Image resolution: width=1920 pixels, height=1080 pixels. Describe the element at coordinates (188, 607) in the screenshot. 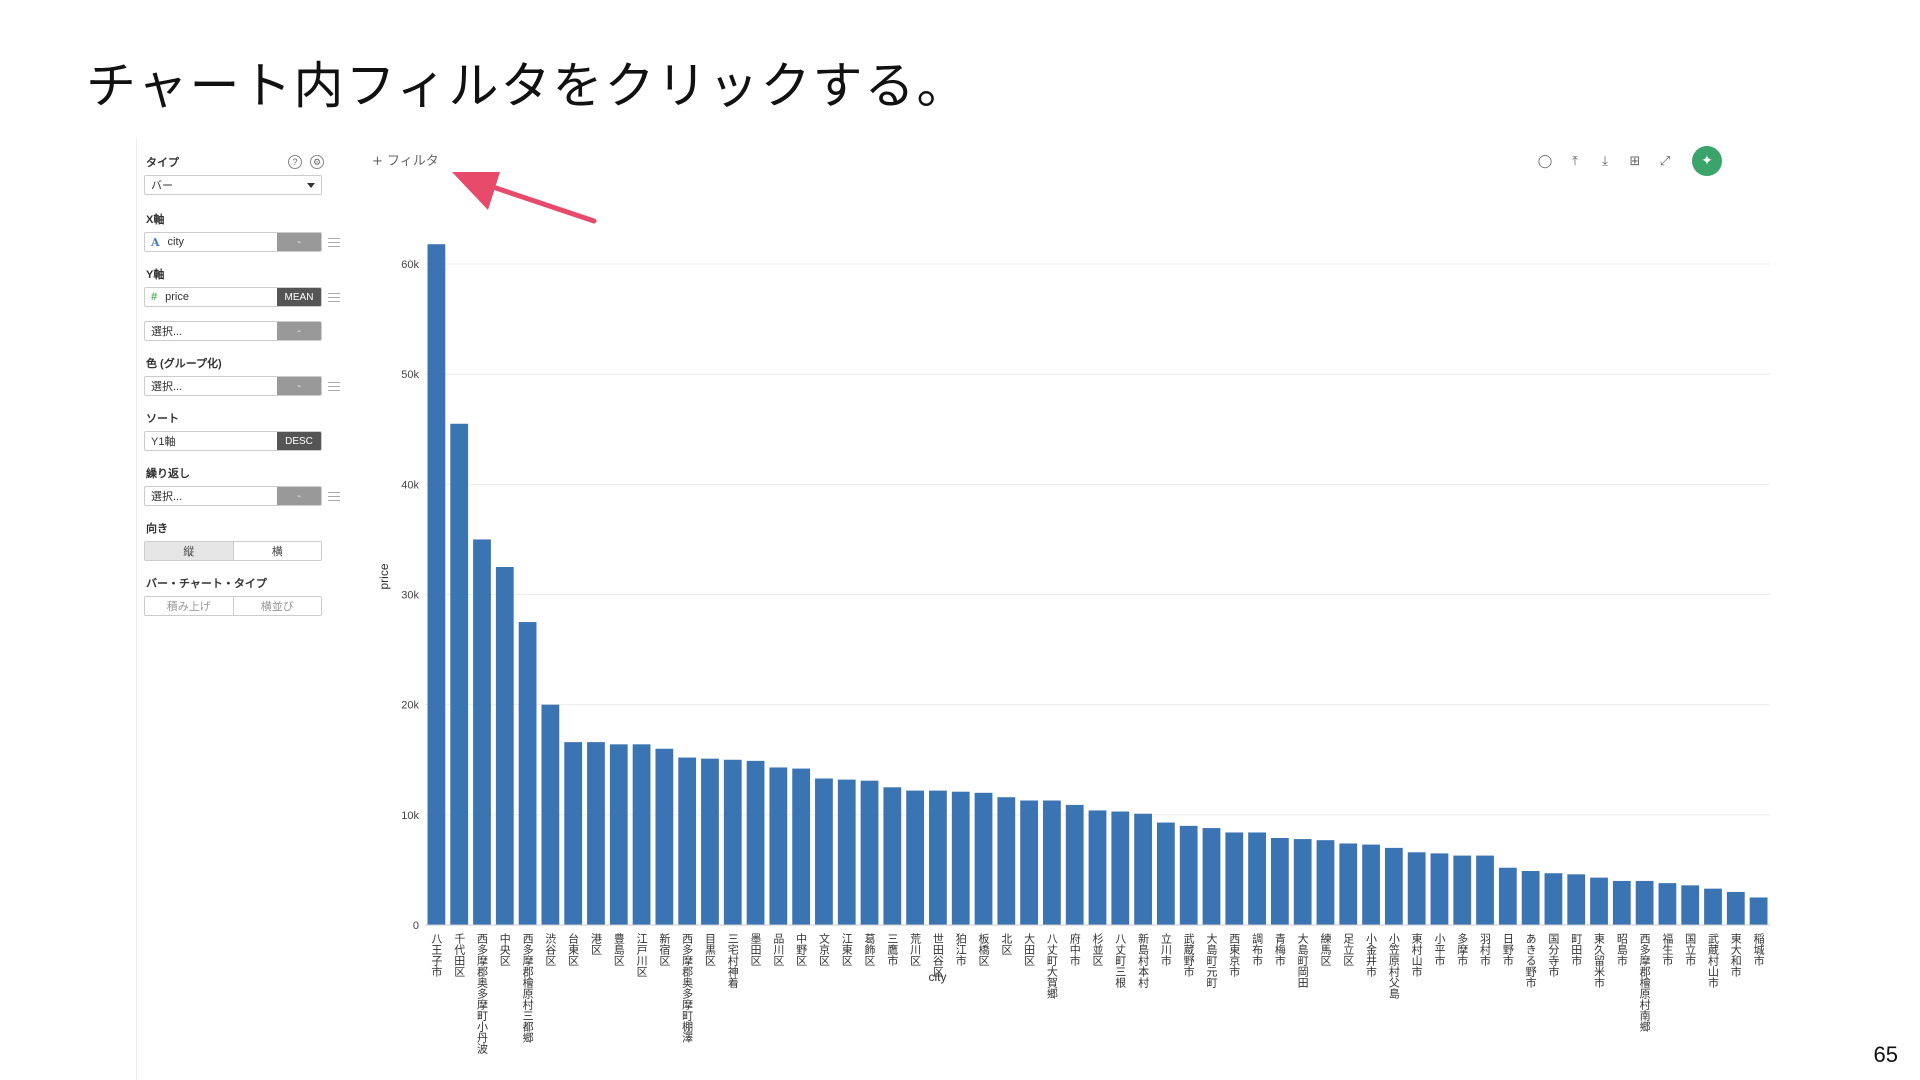

I see `bar-type-stacked-button: 積み上げ` at that location.